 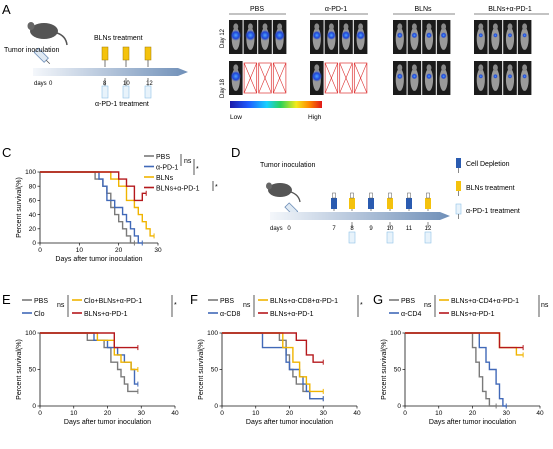 What do you see at coordinates (428, 229) in the screenshot?
I see `day-tick-12-d: 12` at bounding box center [428, 229].